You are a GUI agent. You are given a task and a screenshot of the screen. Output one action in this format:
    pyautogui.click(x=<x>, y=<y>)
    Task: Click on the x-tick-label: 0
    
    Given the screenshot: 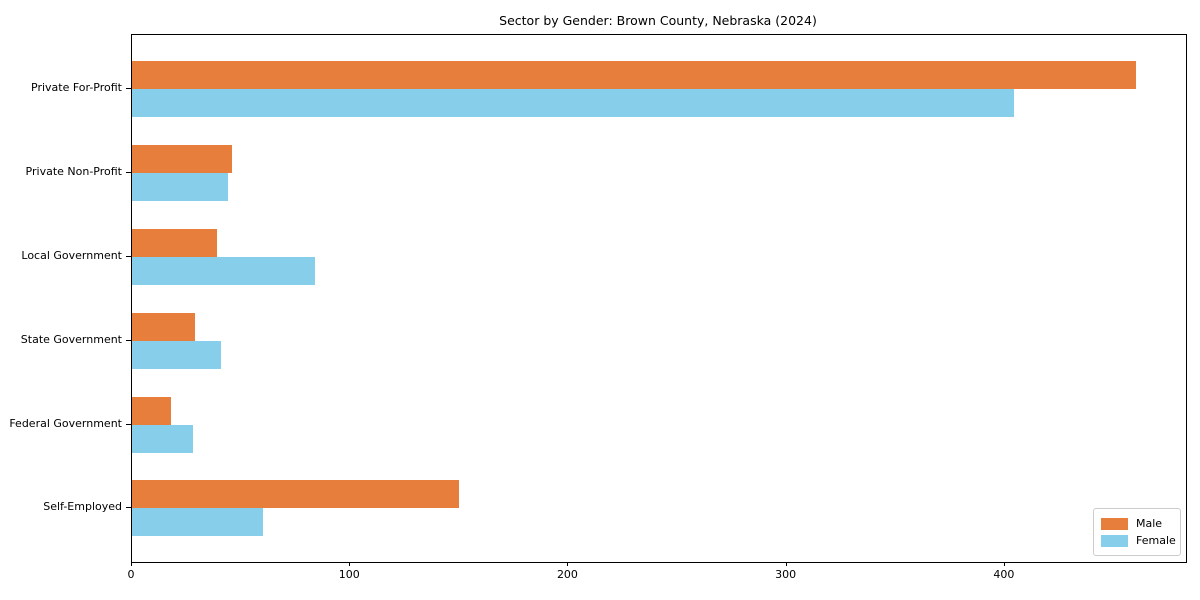 What is the action you would take?
    pyautogui.click(x=131, y=574)
    